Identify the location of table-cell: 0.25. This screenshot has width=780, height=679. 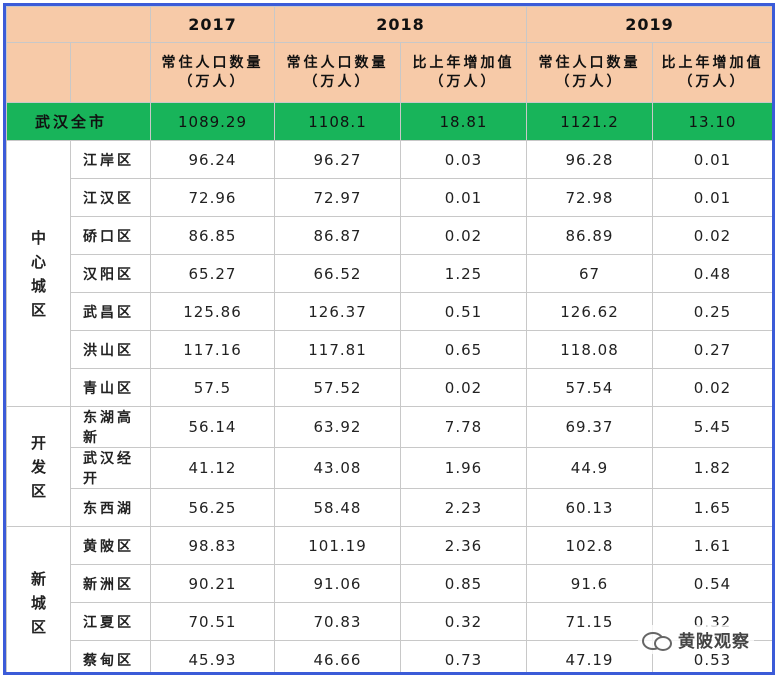
(712, 311).